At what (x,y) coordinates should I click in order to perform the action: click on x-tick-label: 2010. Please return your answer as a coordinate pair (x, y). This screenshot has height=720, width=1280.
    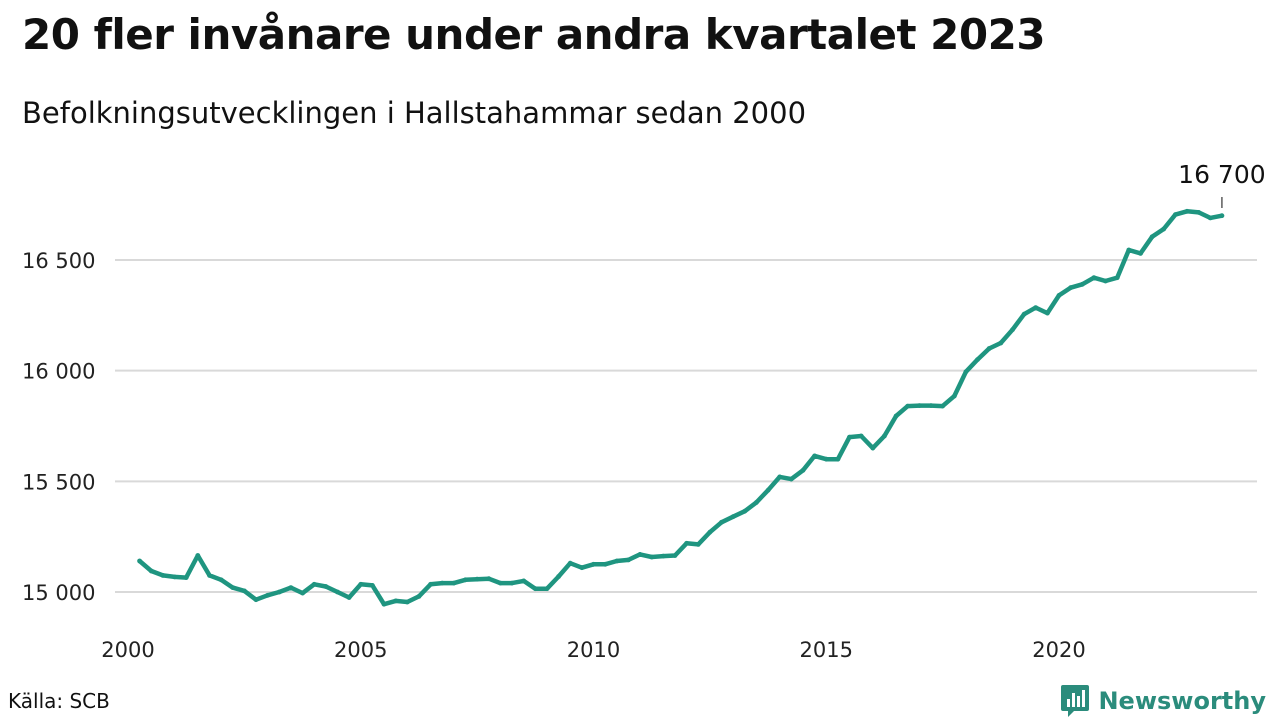
    Looking at the image, I should click on (593, 650).